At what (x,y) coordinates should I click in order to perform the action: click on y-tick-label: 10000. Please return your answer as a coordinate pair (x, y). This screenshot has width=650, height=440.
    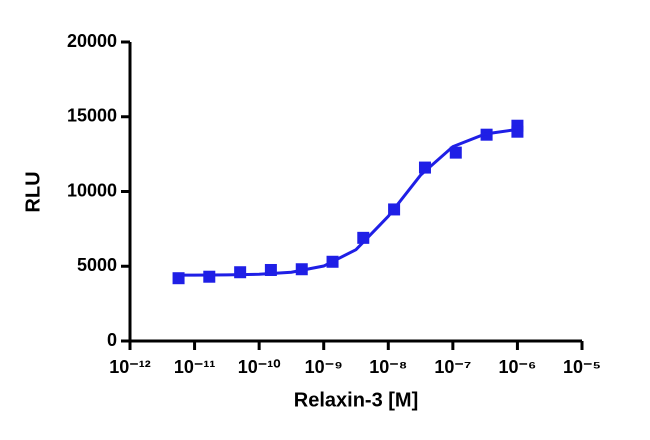
    Looking at the image, I should click on (92, 190).